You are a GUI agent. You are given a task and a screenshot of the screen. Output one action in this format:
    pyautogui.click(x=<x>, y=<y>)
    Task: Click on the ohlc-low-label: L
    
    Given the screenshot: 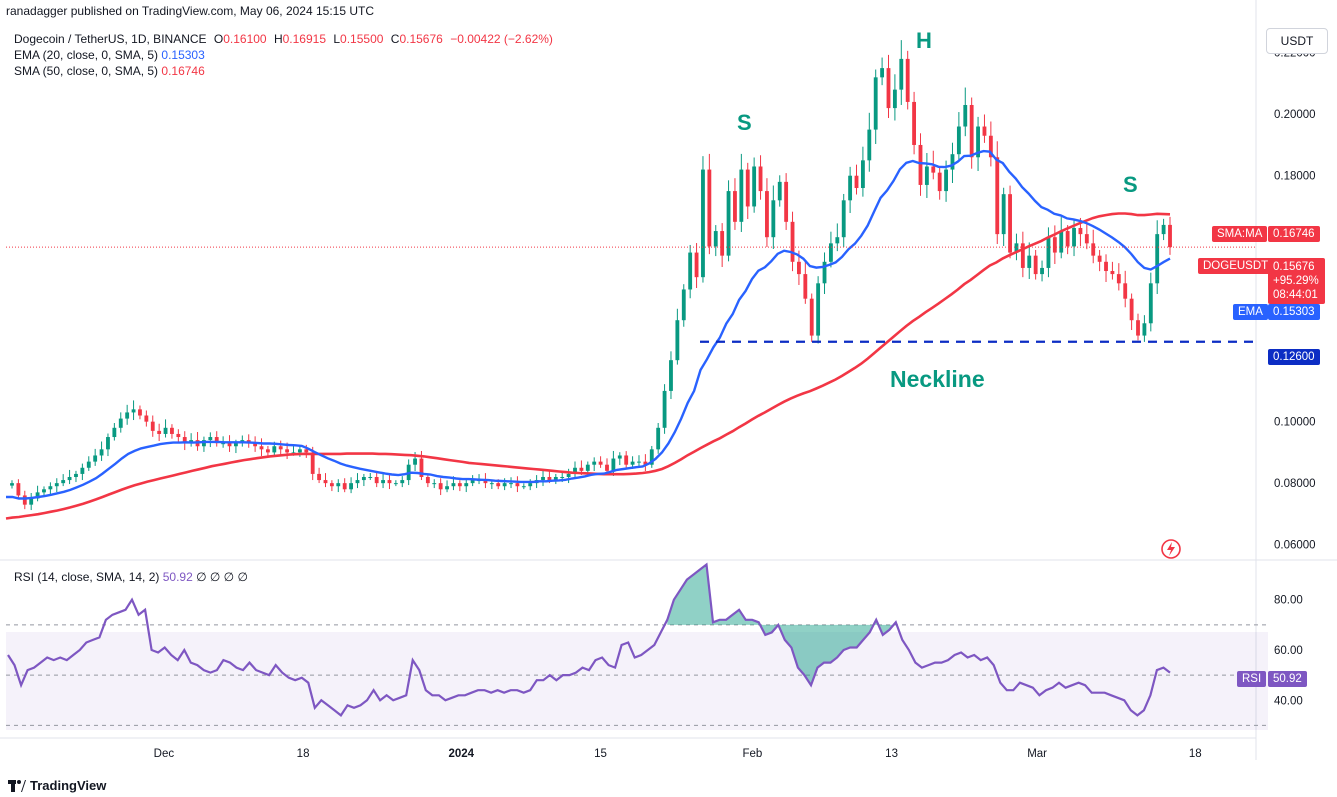 What is the action you would take?
    pyautogui.click(x=337, y=39)
    